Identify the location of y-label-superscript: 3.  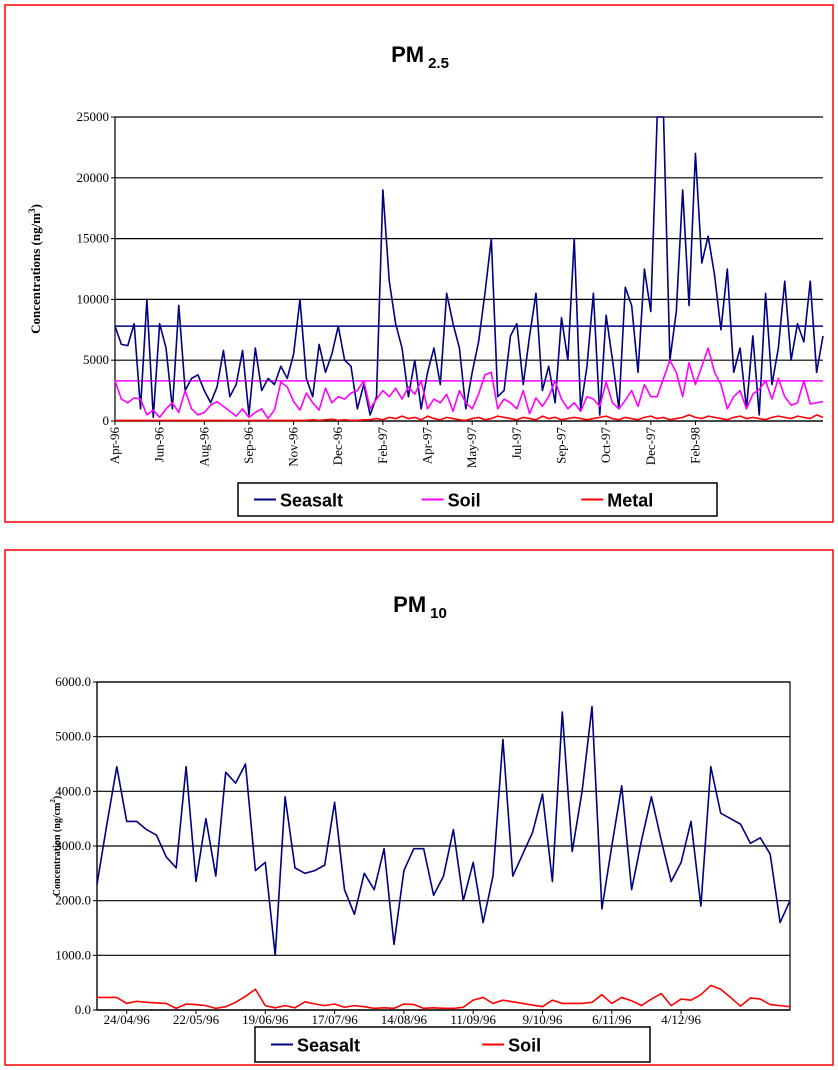
(32, 210).